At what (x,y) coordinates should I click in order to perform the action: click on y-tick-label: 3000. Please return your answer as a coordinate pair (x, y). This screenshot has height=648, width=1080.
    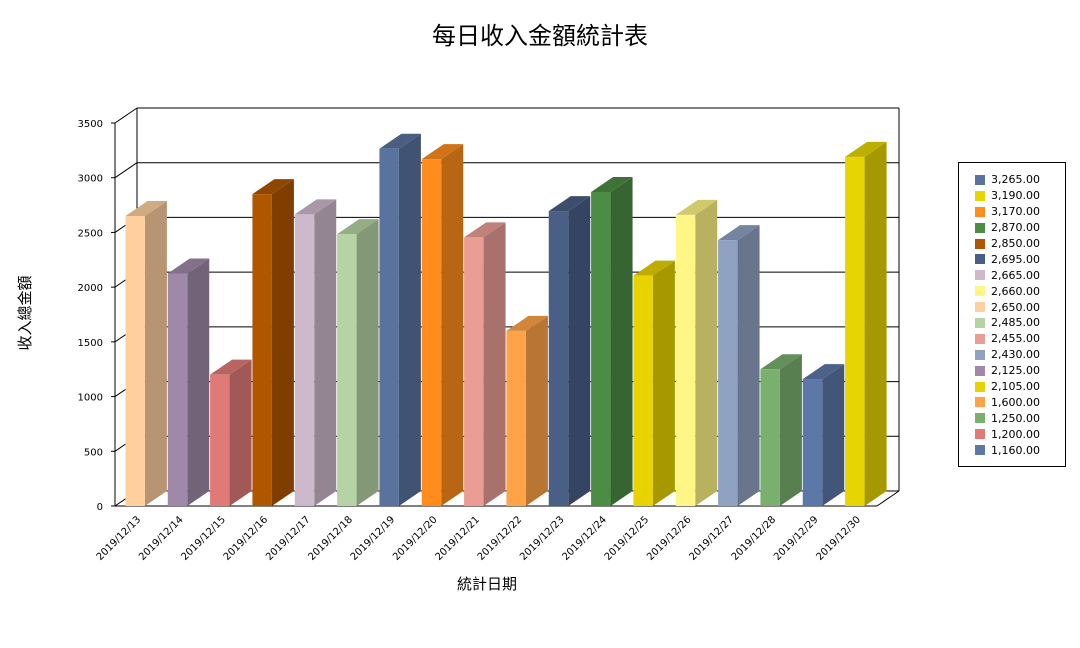
    Looking at the image, I should click on (90, 179).